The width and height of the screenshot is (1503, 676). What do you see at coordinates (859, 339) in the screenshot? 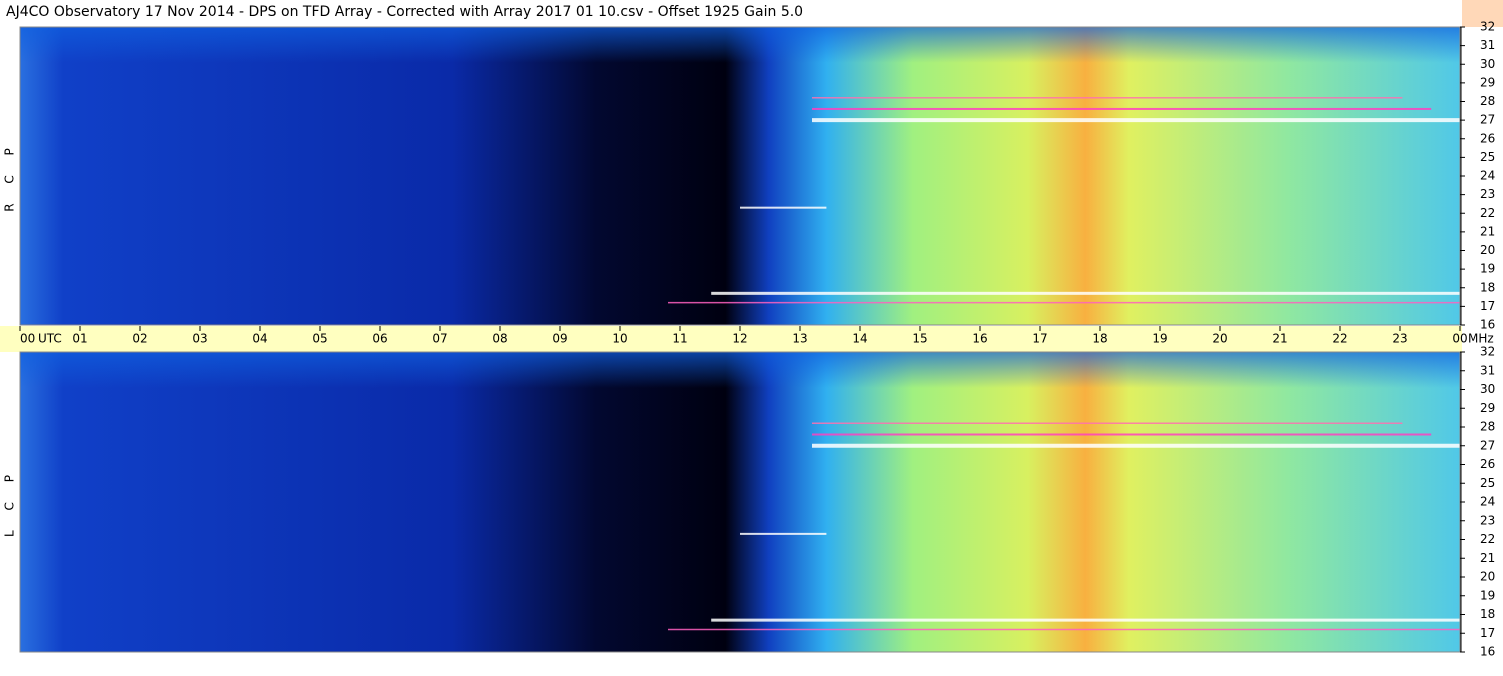
I see `x-tick-label: 14` at bounding box center [859, 339].